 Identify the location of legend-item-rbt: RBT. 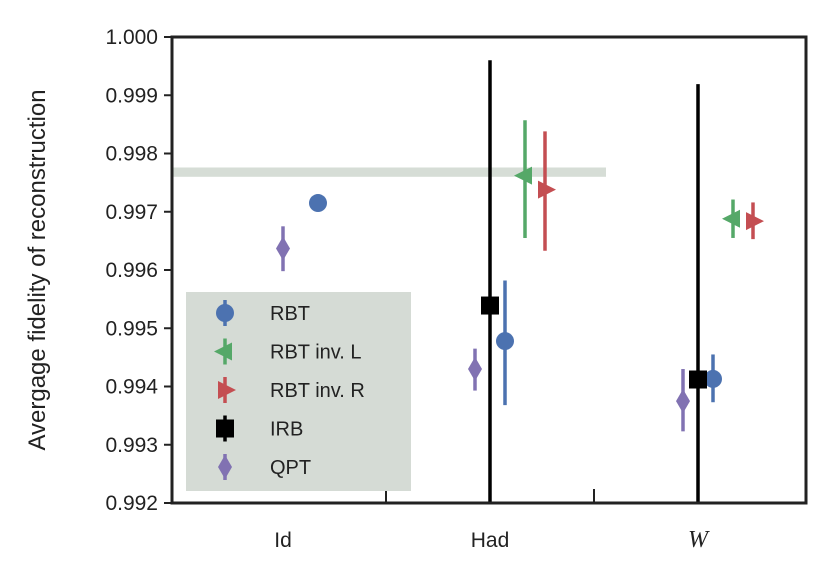
(263, 313).